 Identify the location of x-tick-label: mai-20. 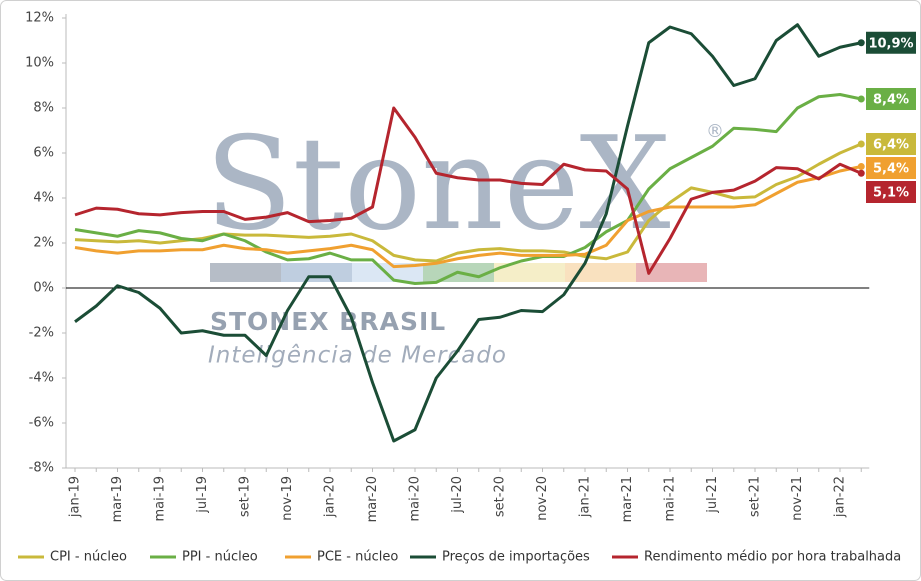
(415, 498).